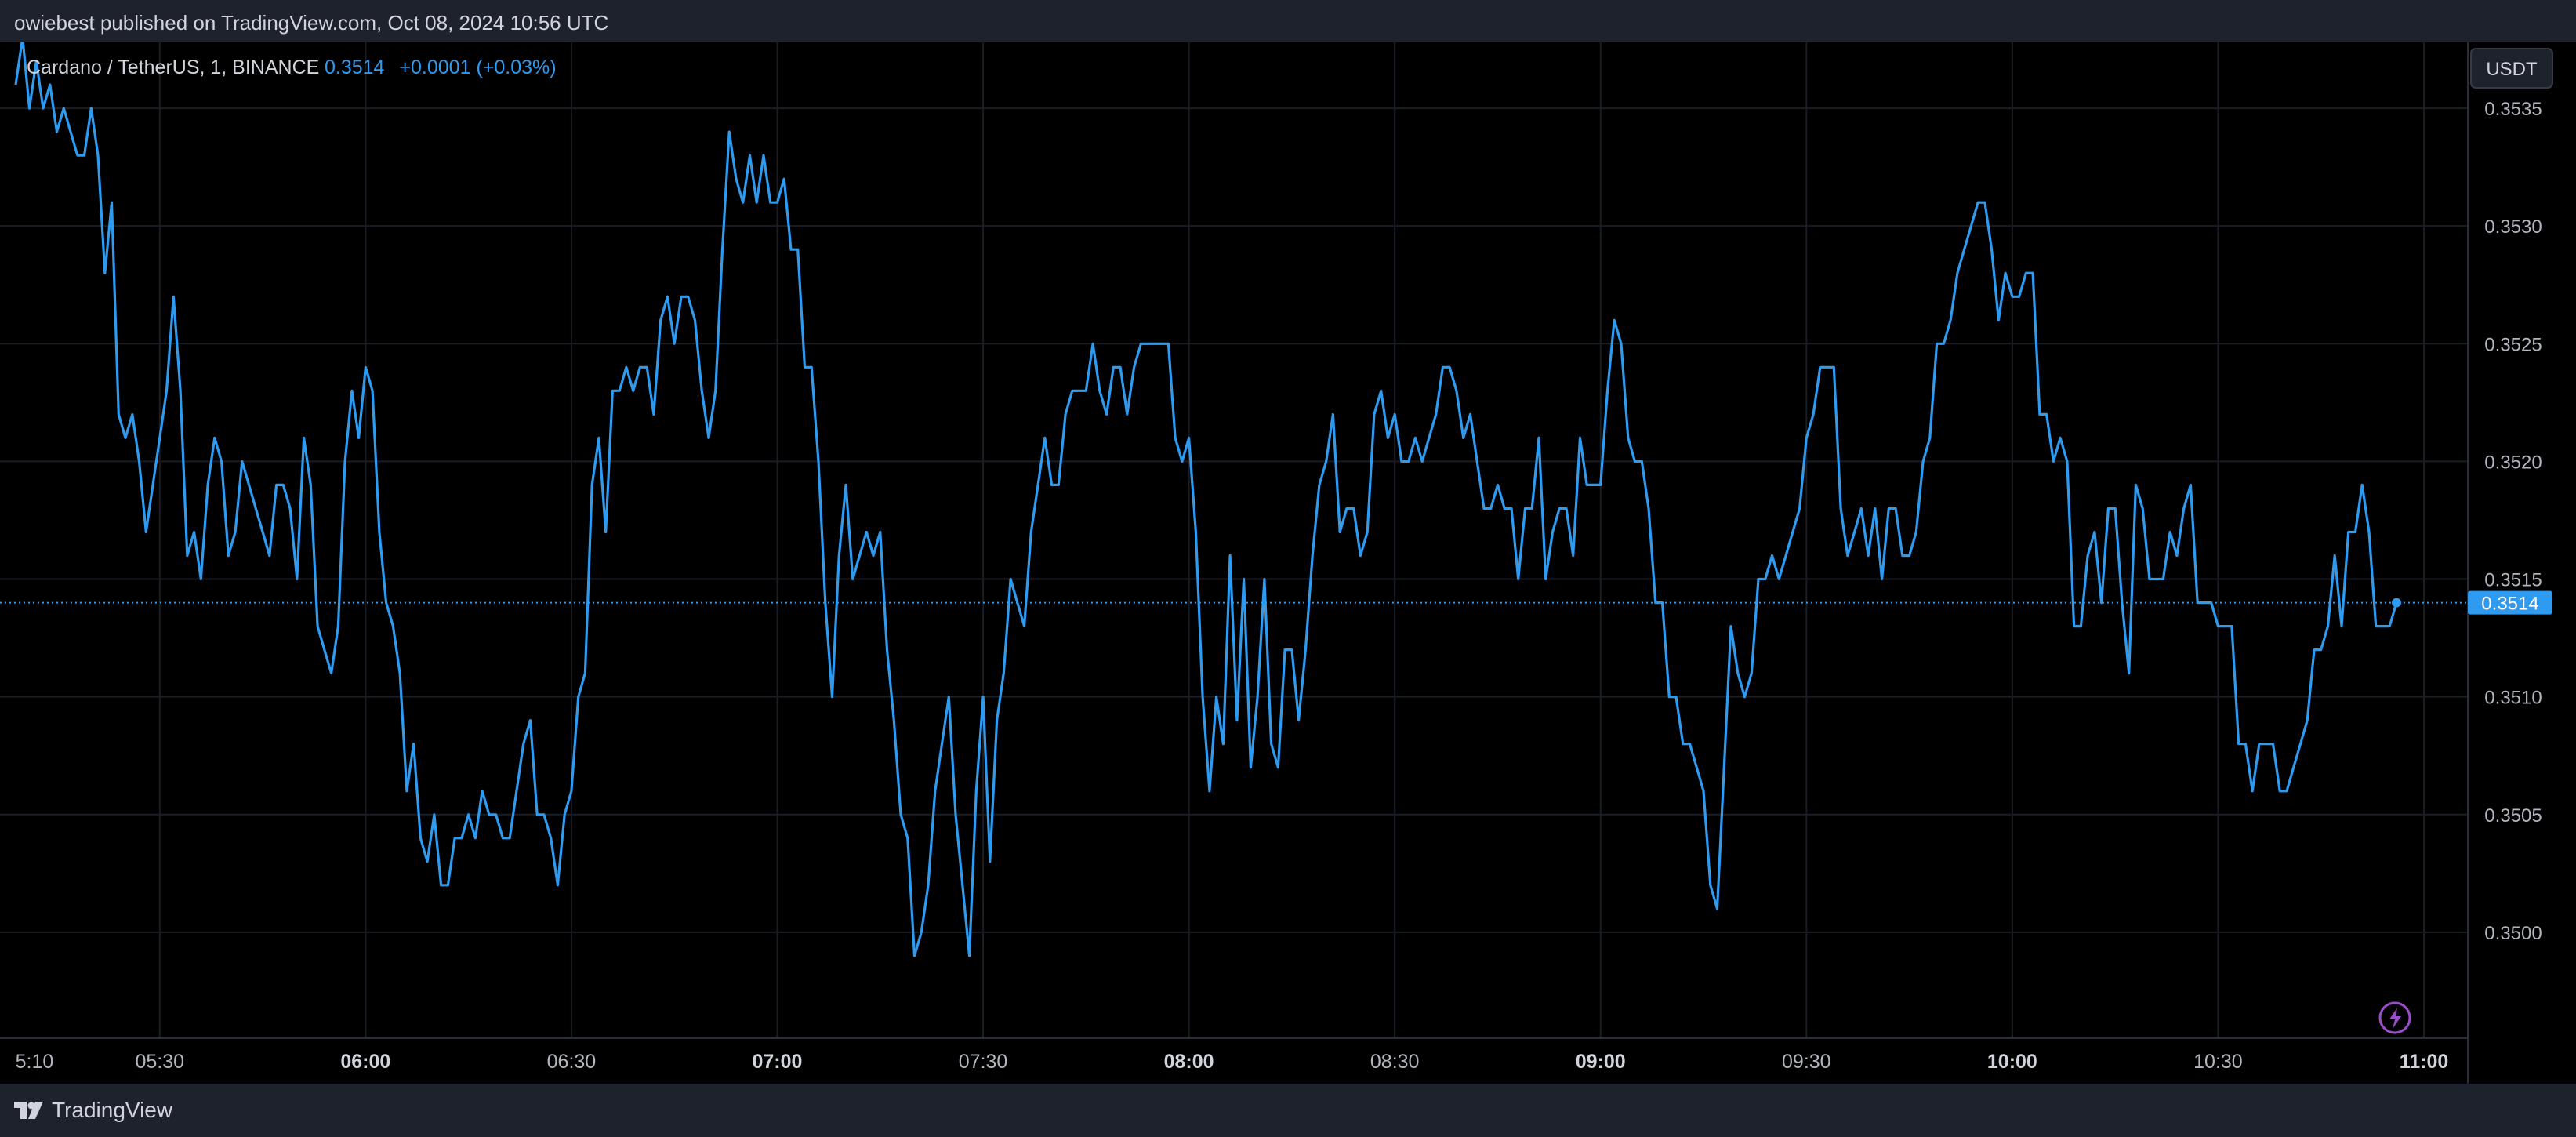 This screenshot has width=2576, height=1137. What do you see at coordinates (2218, 1062) in the screenshot?
I see `time-tick-label: 10:30` at bounding box center [2218, 1062].